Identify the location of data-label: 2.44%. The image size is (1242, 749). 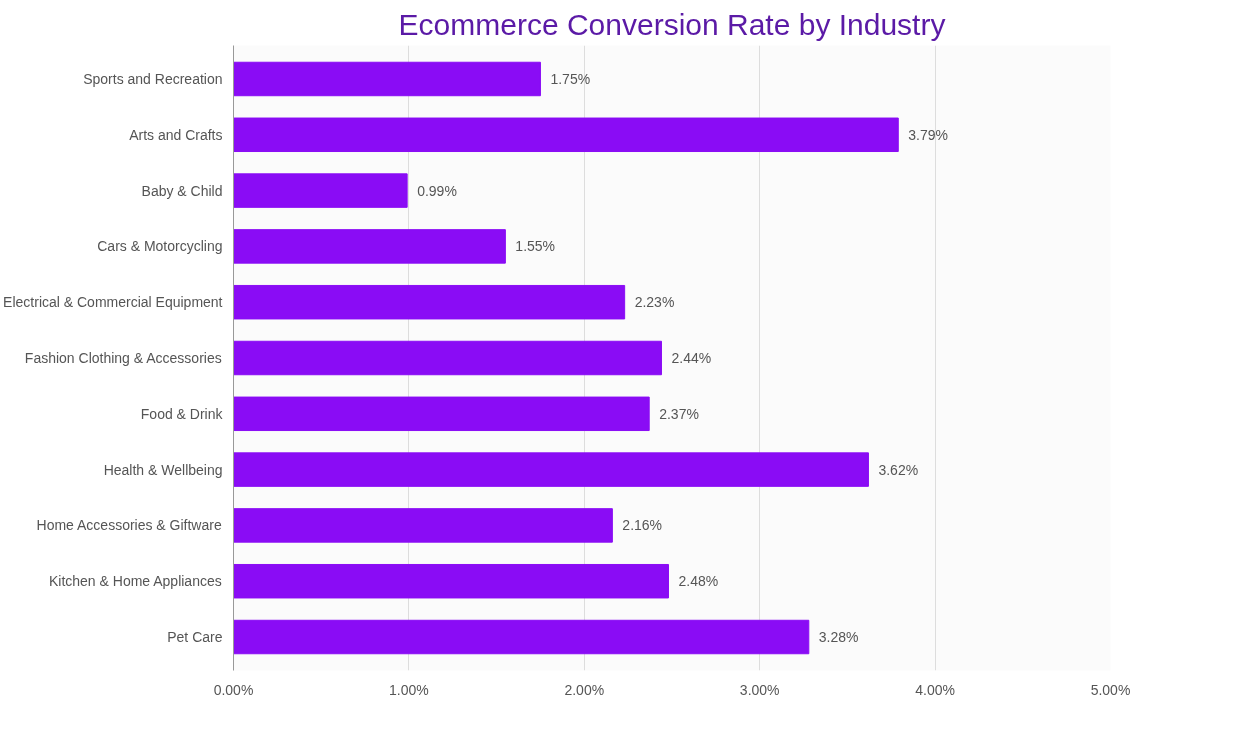
(691, 358).